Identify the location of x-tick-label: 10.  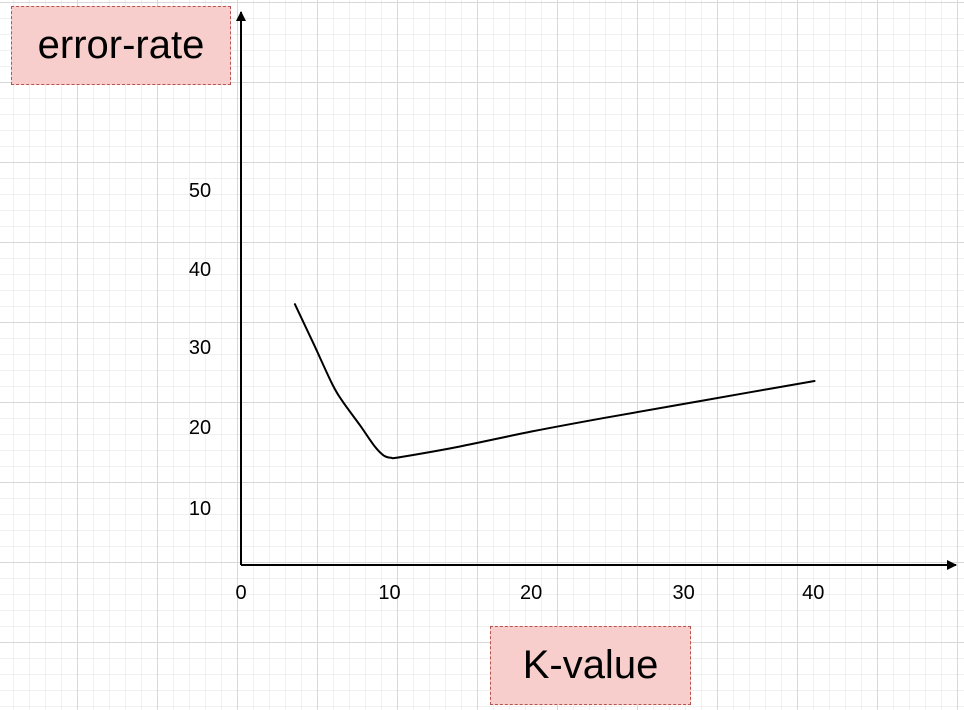
(389, 593).